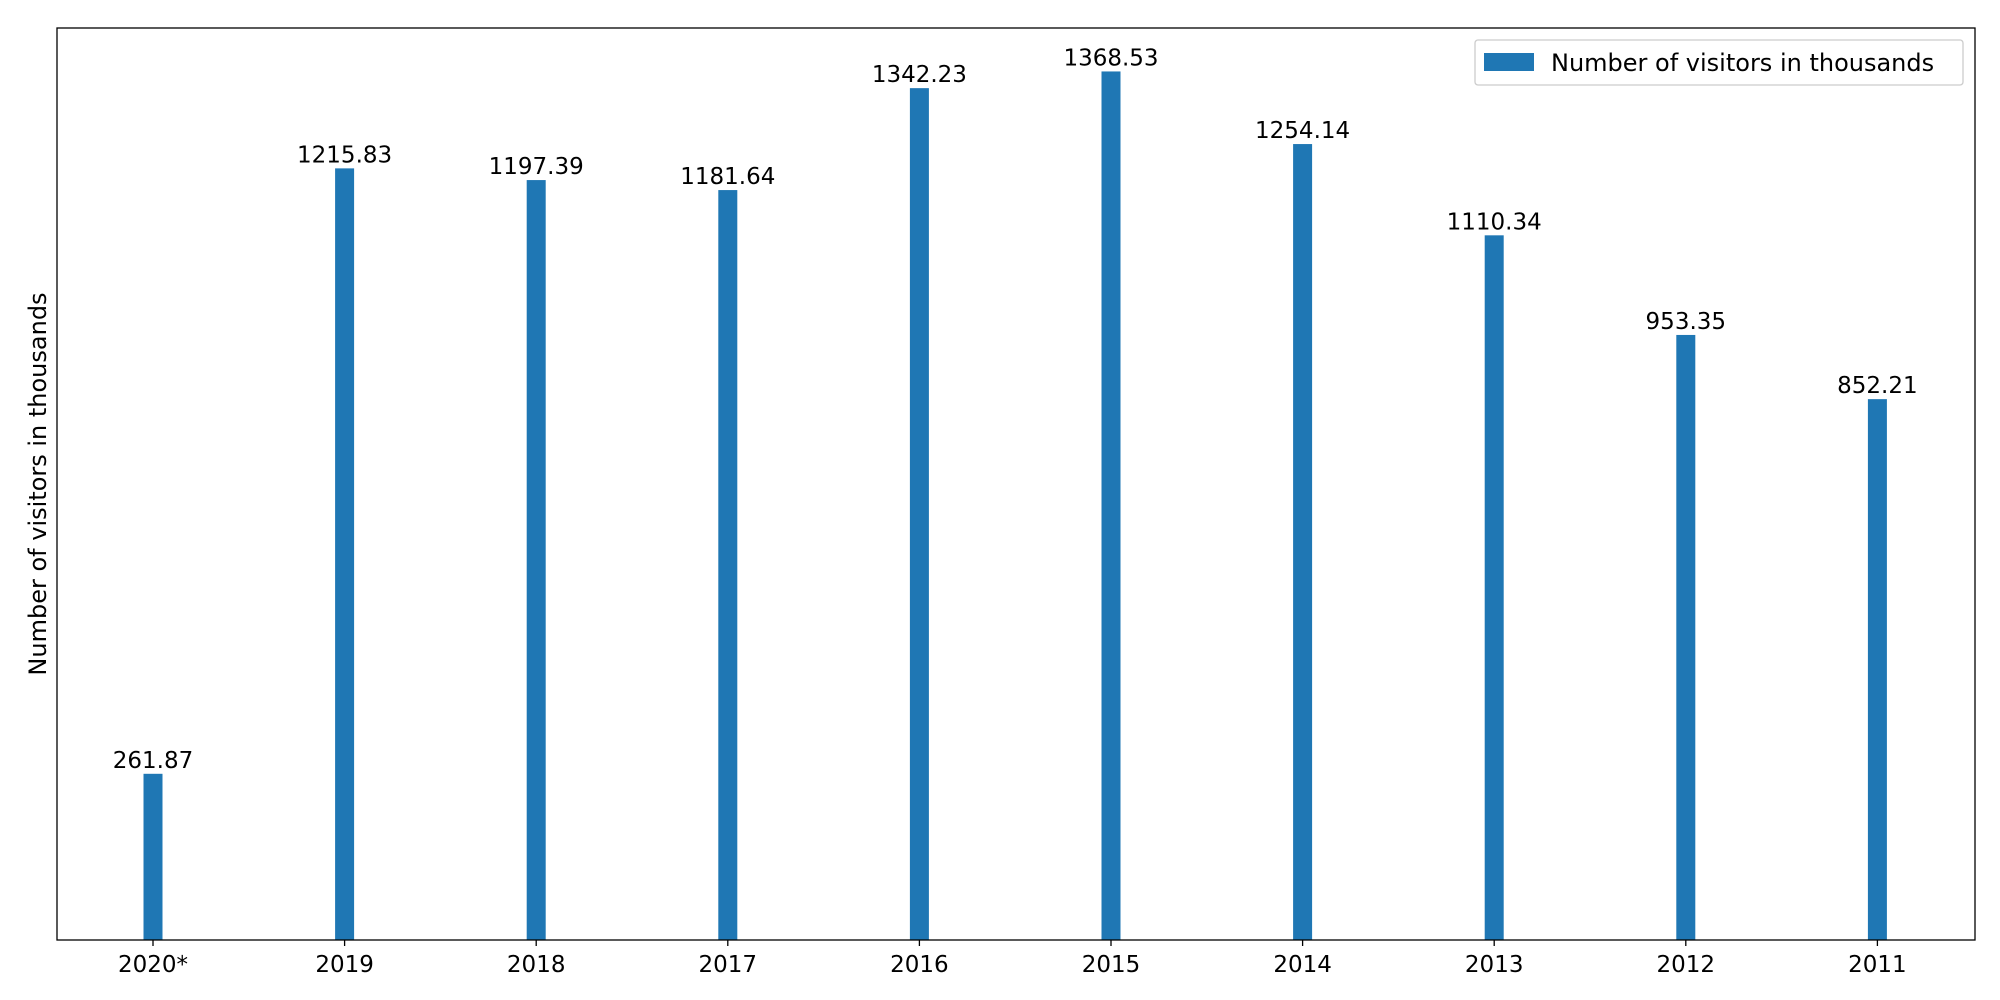 The image size is (2000, 1000). What do you see at coordinates (728, 965) in the screenshot?
I see `x-tick-label-2017: 2017` at bounding box center [728, 965].